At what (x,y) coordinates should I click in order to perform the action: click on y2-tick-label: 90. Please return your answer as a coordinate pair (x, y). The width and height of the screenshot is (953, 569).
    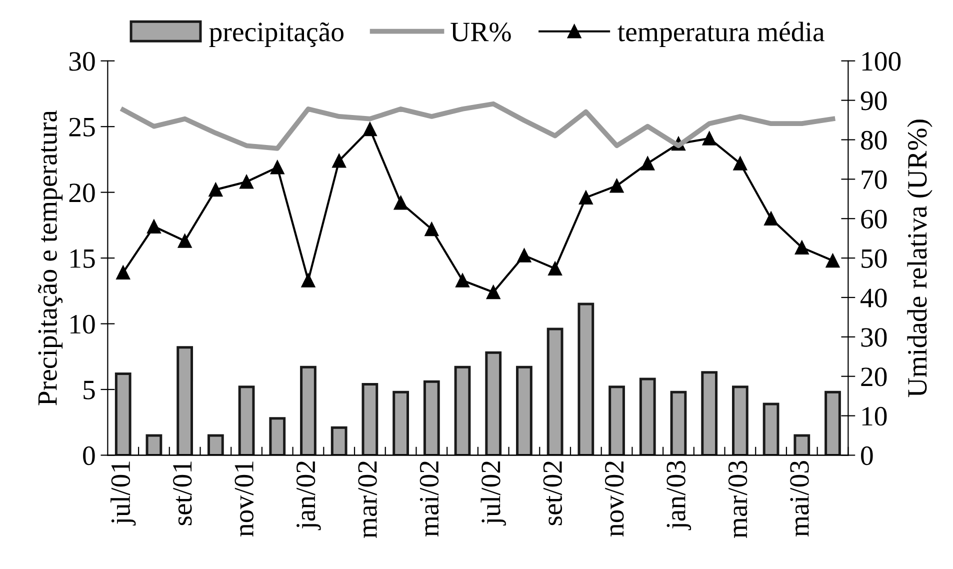
    Looking at the image, I should click on (873, 100).